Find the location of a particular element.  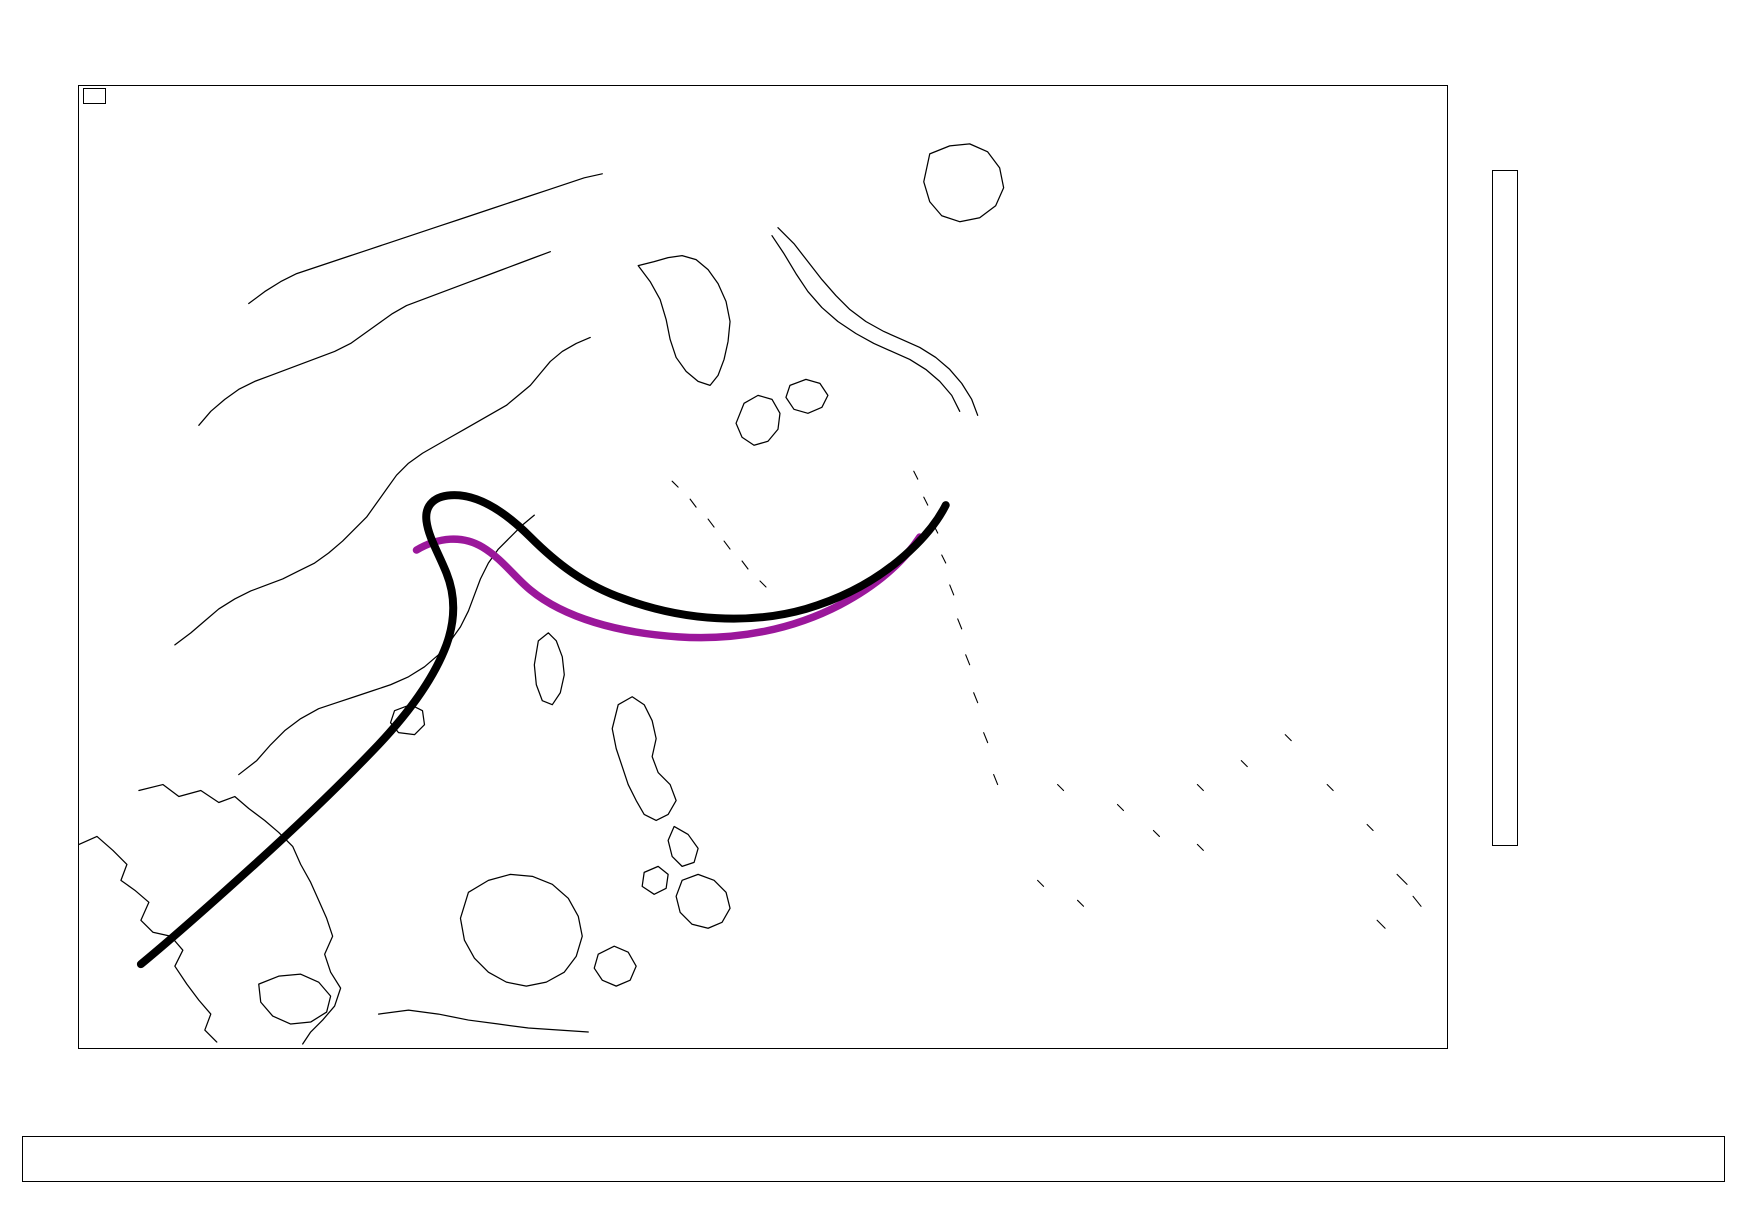

percentage-bar is located at coordinates (873, 1159).